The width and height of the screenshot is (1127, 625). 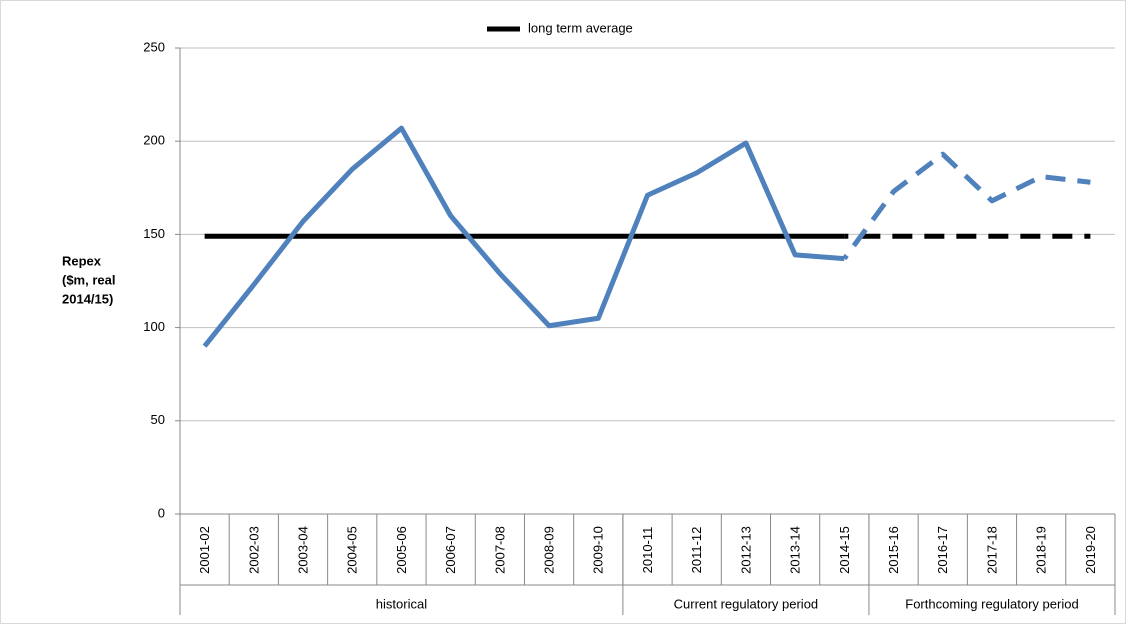 I want to click on y-axis-label: Repex, so click(x=82, y=260).